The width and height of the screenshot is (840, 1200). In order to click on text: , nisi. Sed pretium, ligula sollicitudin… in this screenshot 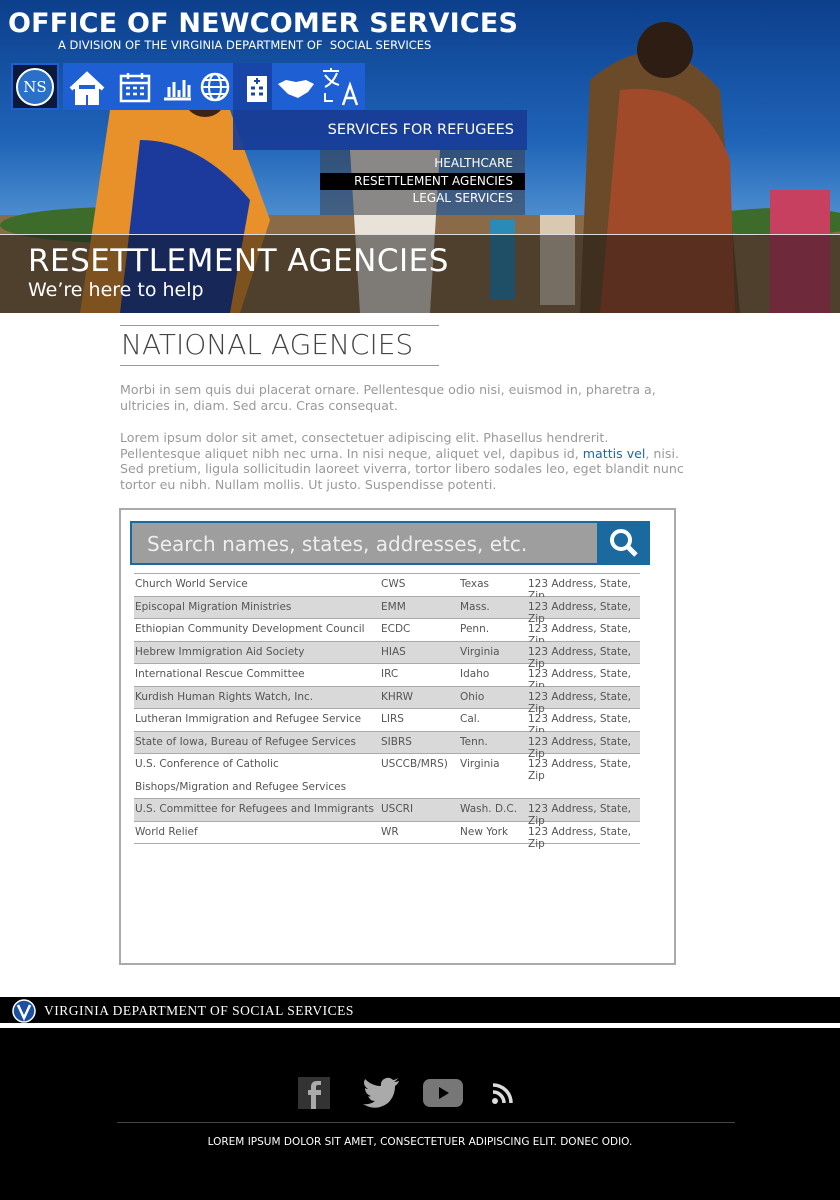, I will do `click(402, 468)`.